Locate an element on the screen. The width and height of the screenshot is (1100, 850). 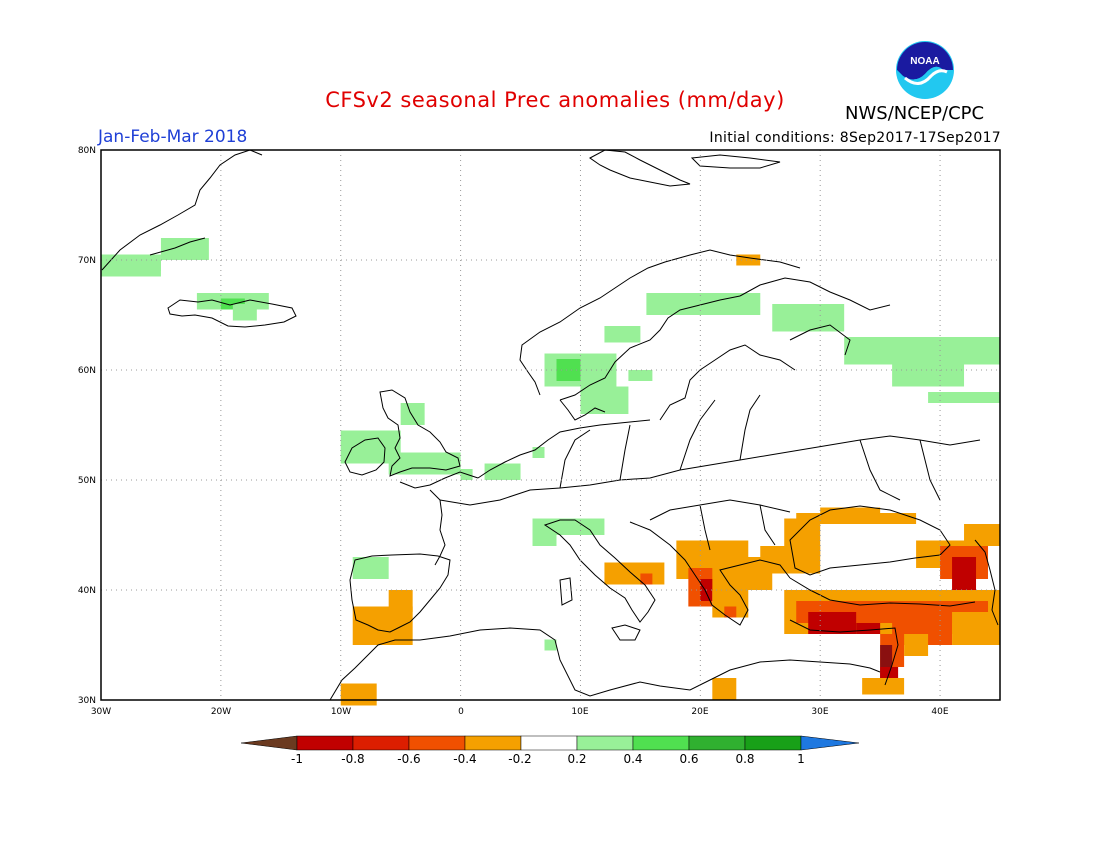
colorbar-max-arrow is located at coordinates (830, 743).